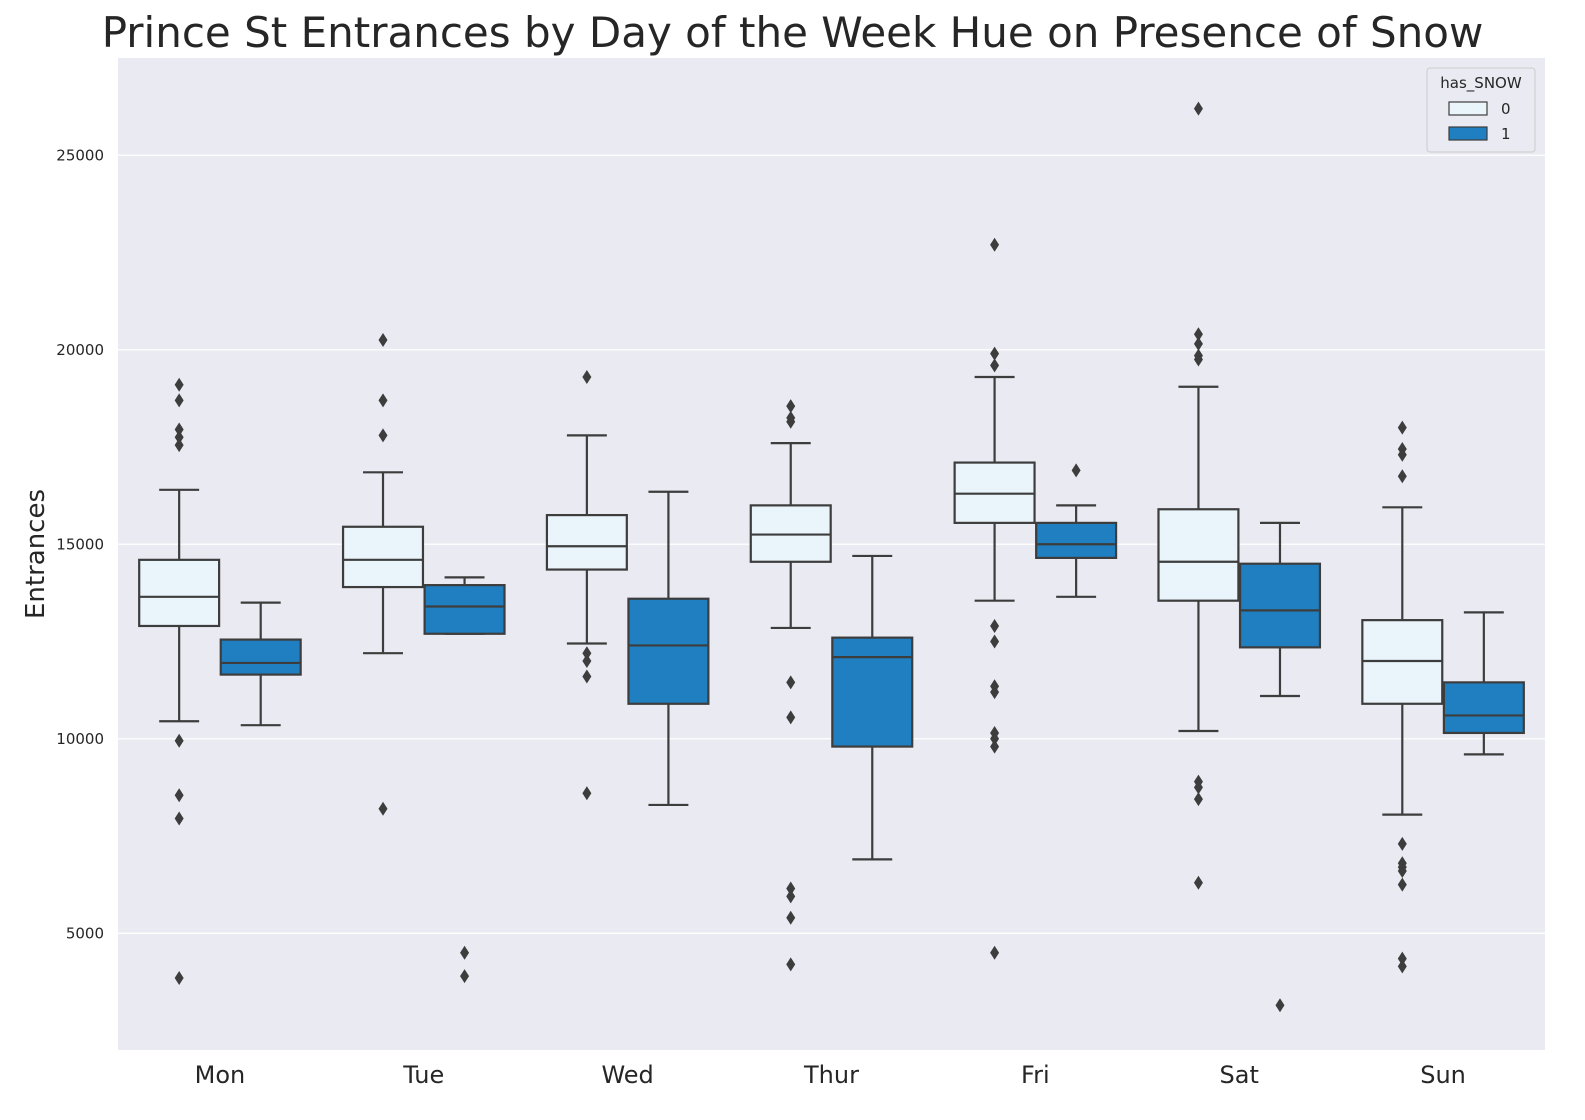 The image size is (1585, 1120). Describe the element at coordinates (1481, 83) in the screenshot. I see `legend-title: has_SNOW` at that location.